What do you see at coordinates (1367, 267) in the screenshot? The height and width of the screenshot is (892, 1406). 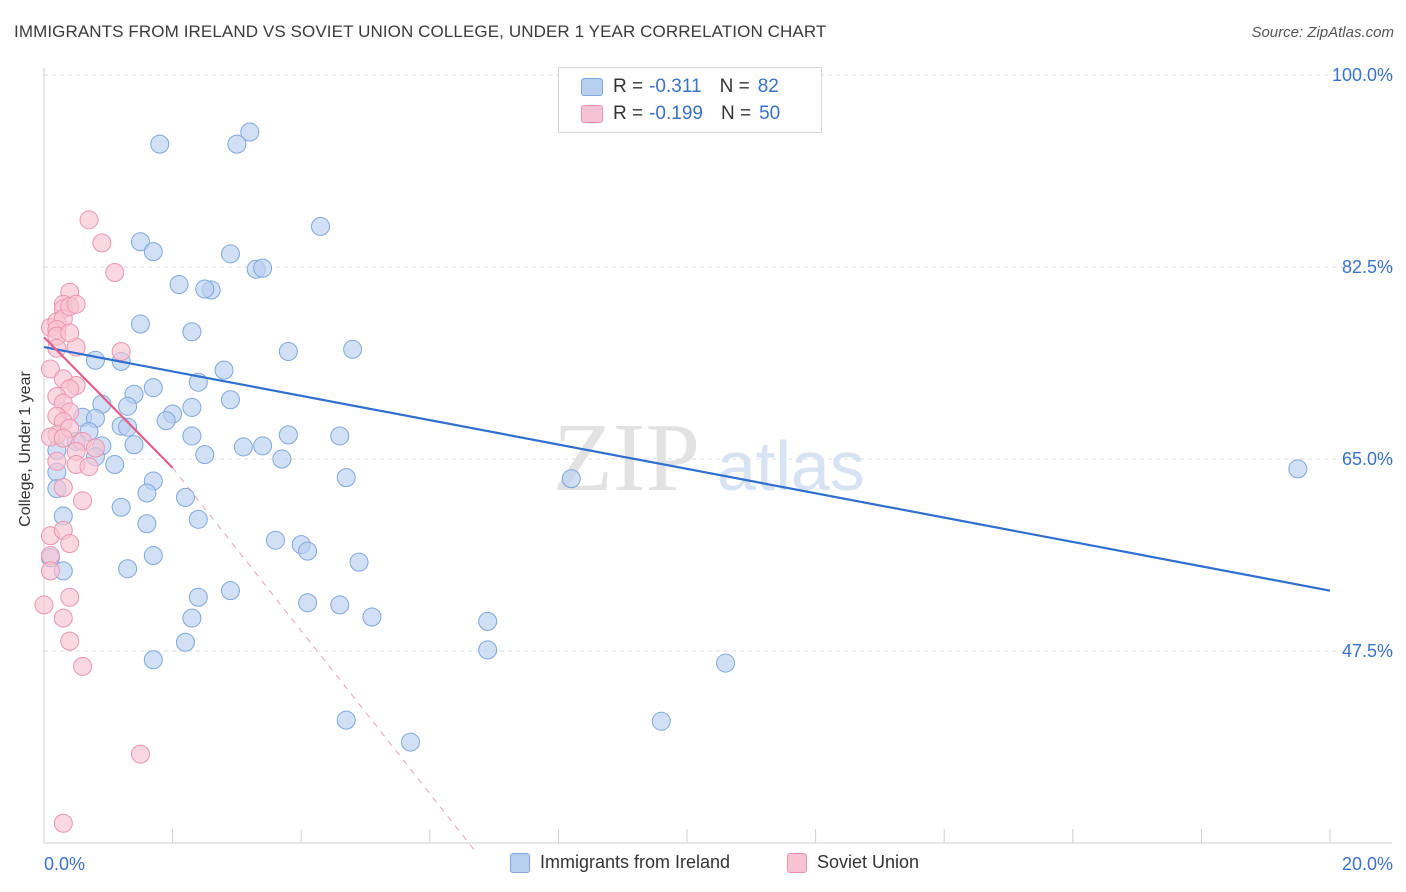 I see `y-tick-label: 82.5%` at bounding box center [1367, 267].